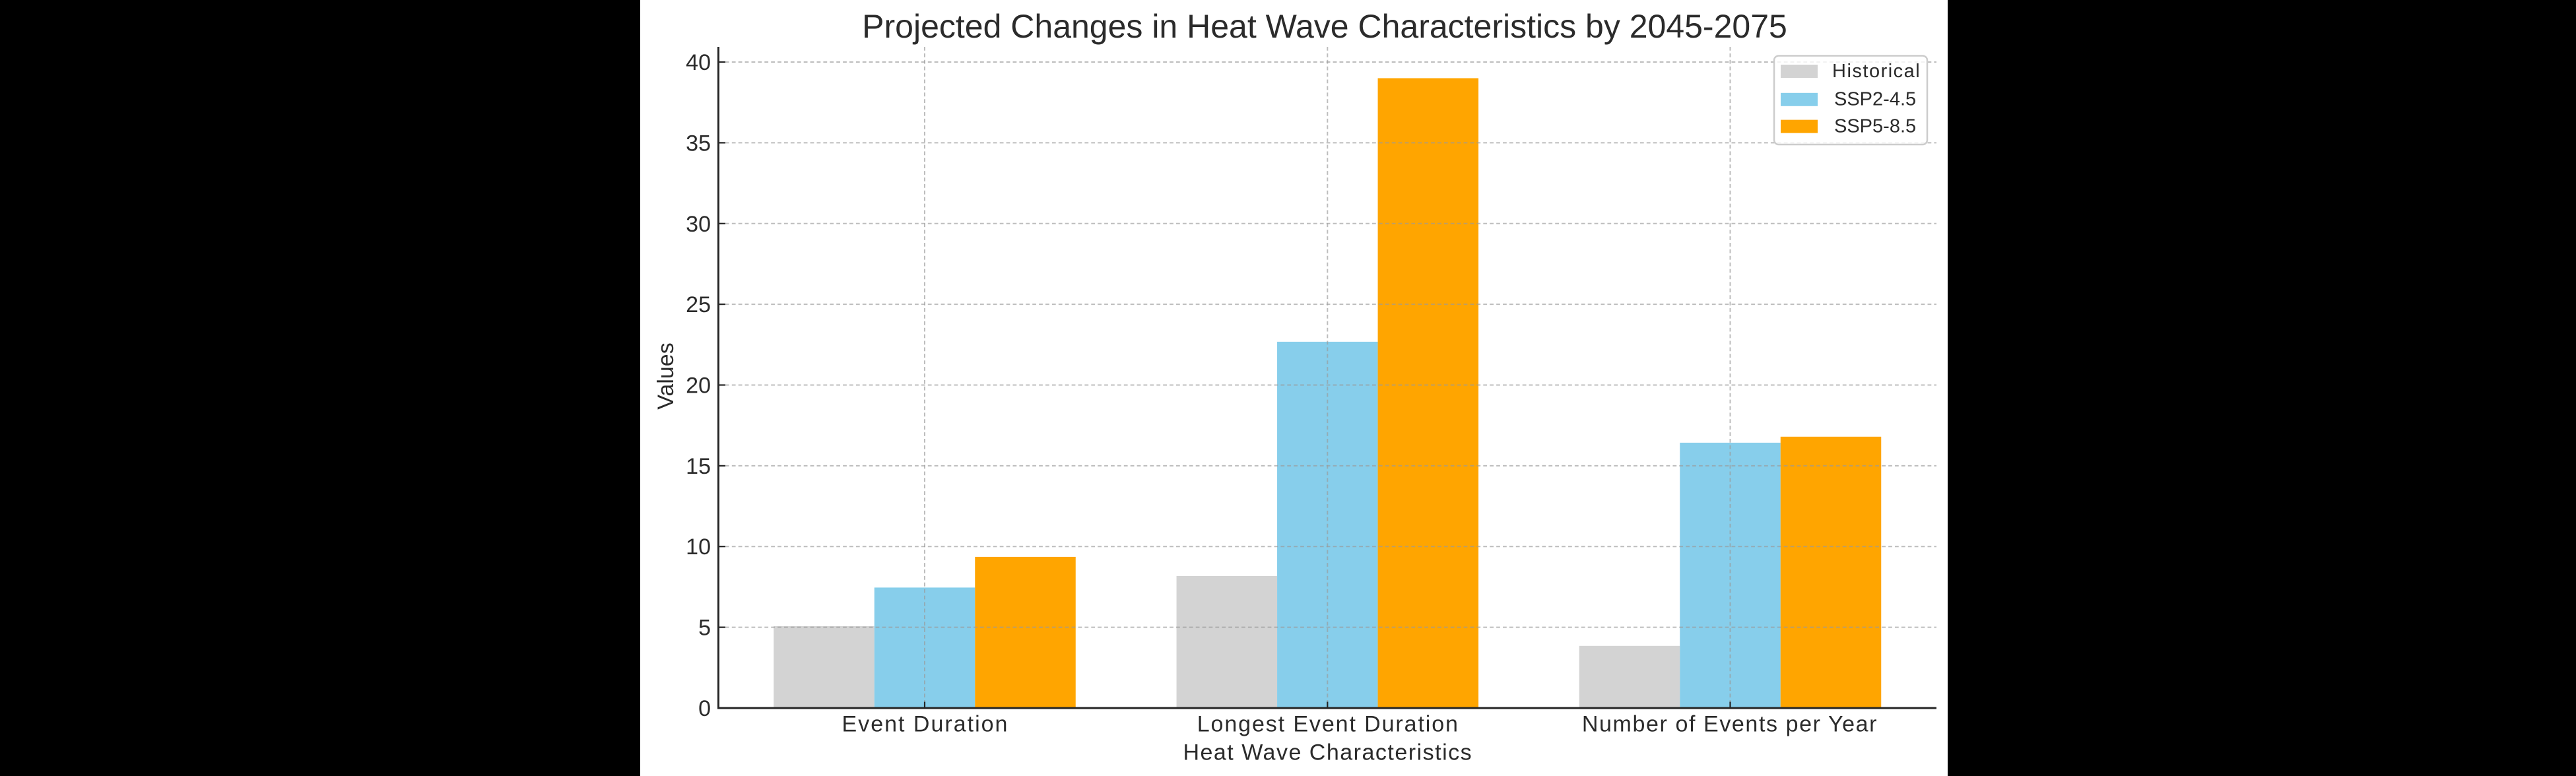  What do you see at coordinates (1730, 724) in the screenshot?
I see `svg-text: Number of Events per Year` at bounding box center [1730, 724].